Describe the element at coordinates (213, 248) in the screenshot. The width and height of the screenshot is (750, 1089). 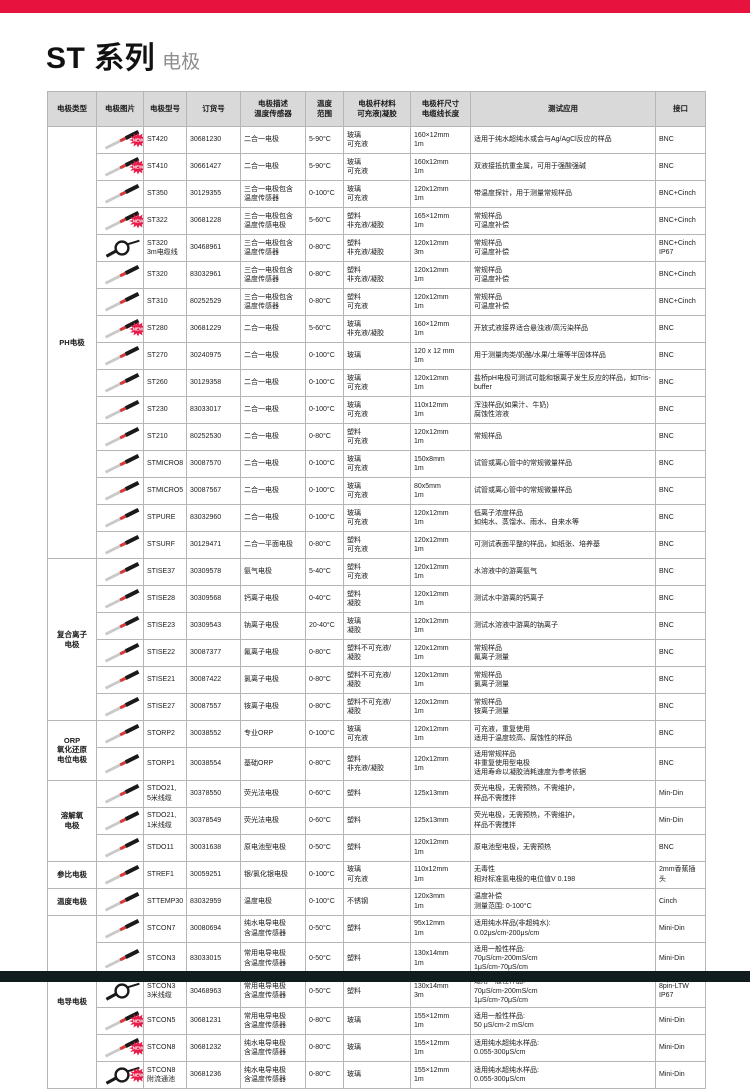
I see `cell-order: 30468961` at that location.